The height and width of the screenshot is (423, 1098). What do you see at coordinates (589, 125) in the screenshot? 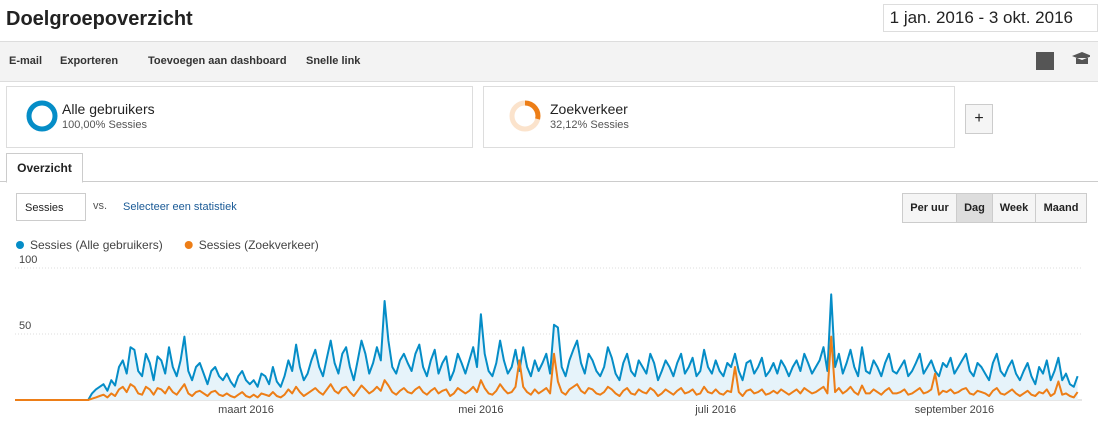
I see `segment-detail: 32,12% Sessies` at bounding box center [589, 125].